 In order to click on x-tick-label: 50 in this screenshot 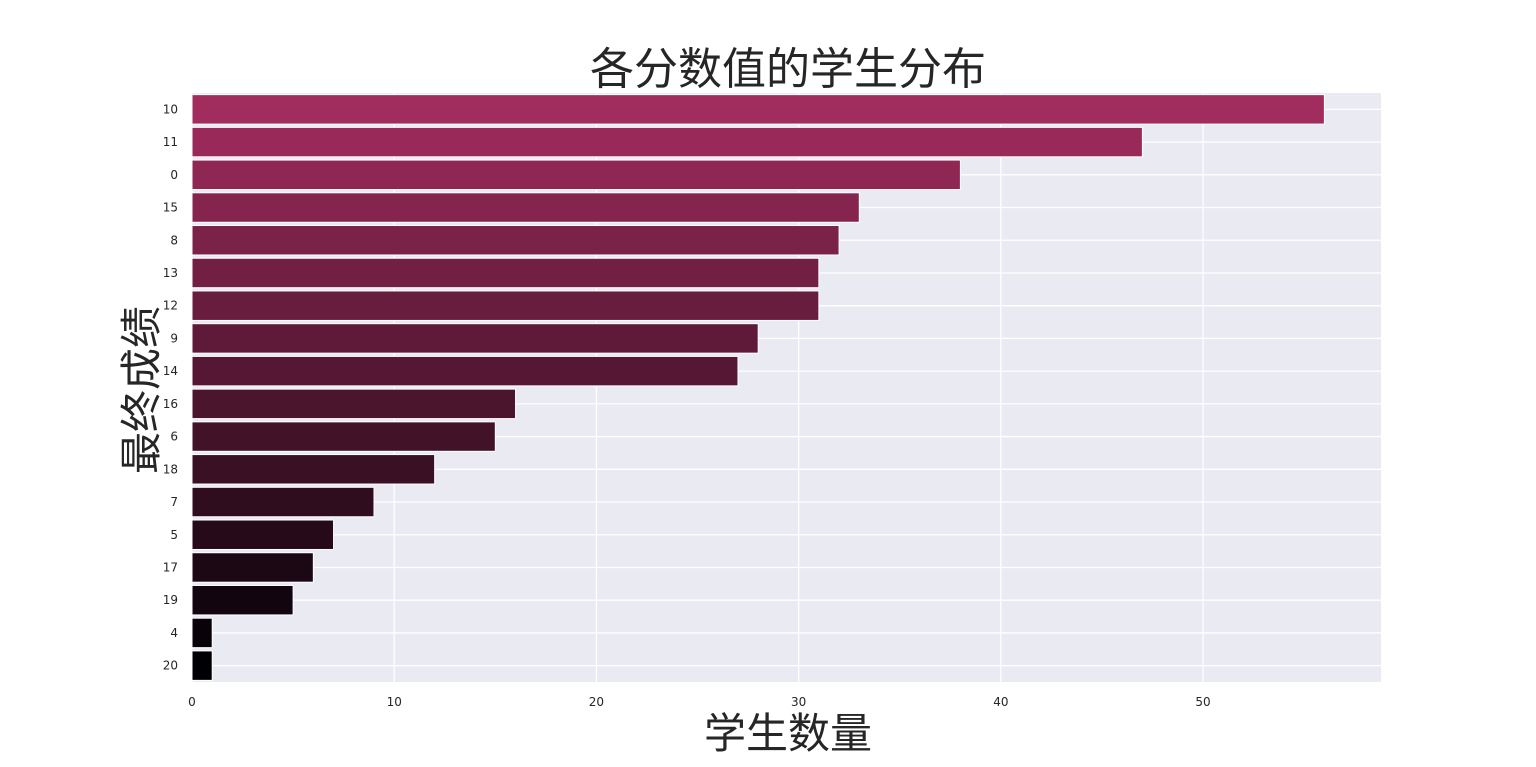, I will do `click(1202, 702)`.